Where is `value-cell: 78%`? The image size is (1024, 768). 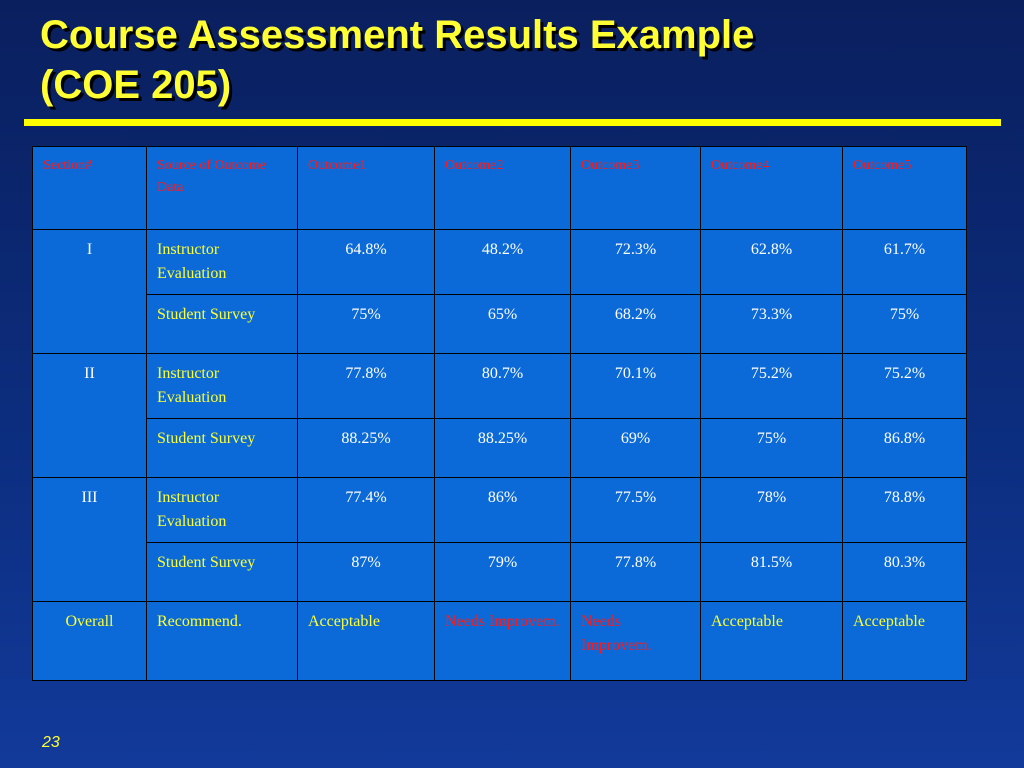 value-cell: 78% is located at coordinates (771, 510).